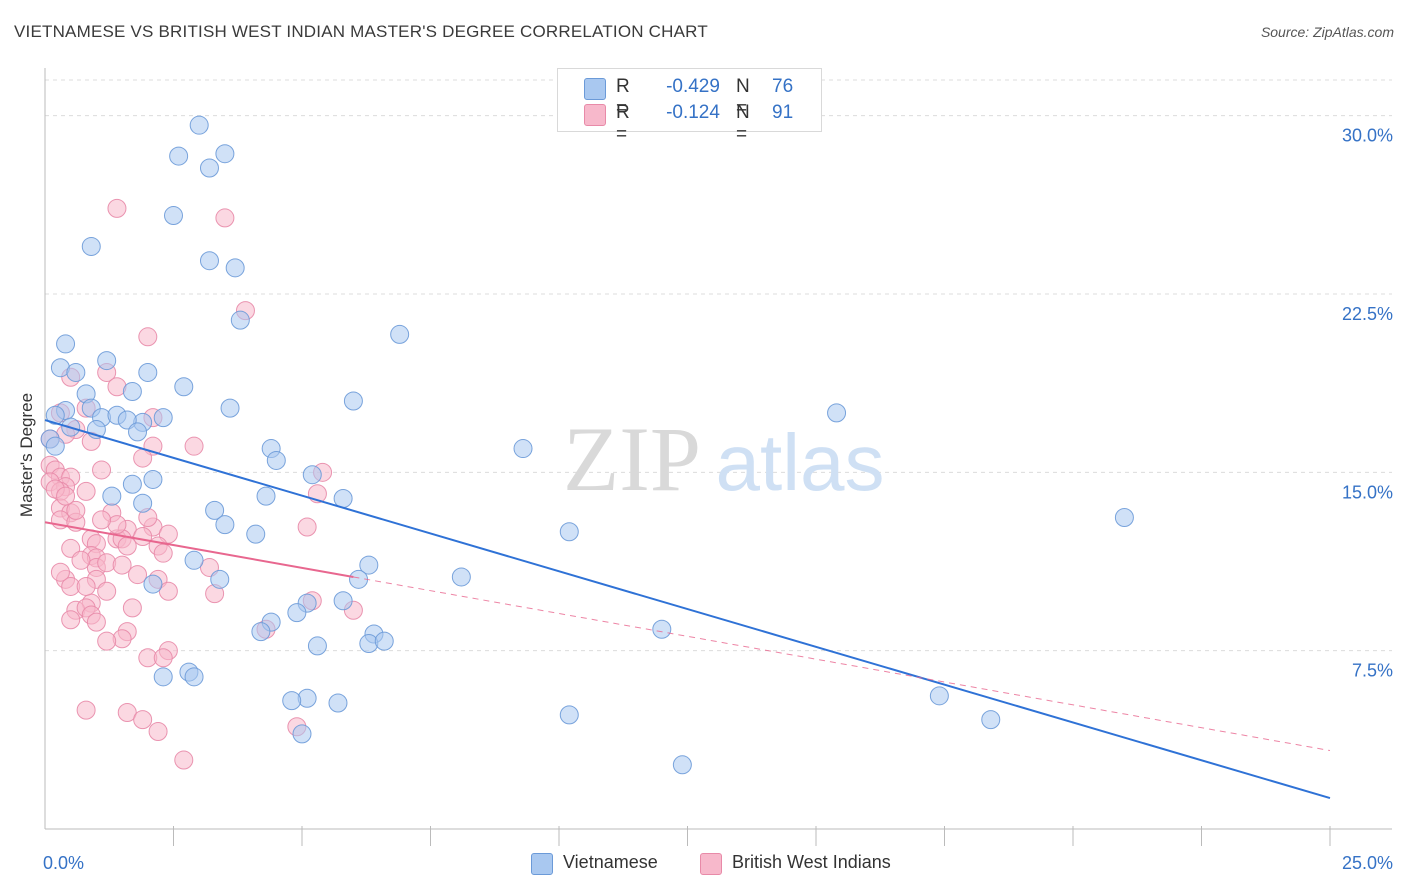 The width and height of the screenshot is (1406, 892). What do you see at coordinates (201, 484) in the screenshot?
I see `series-british-west-indians` at bounding box center [201, 484].